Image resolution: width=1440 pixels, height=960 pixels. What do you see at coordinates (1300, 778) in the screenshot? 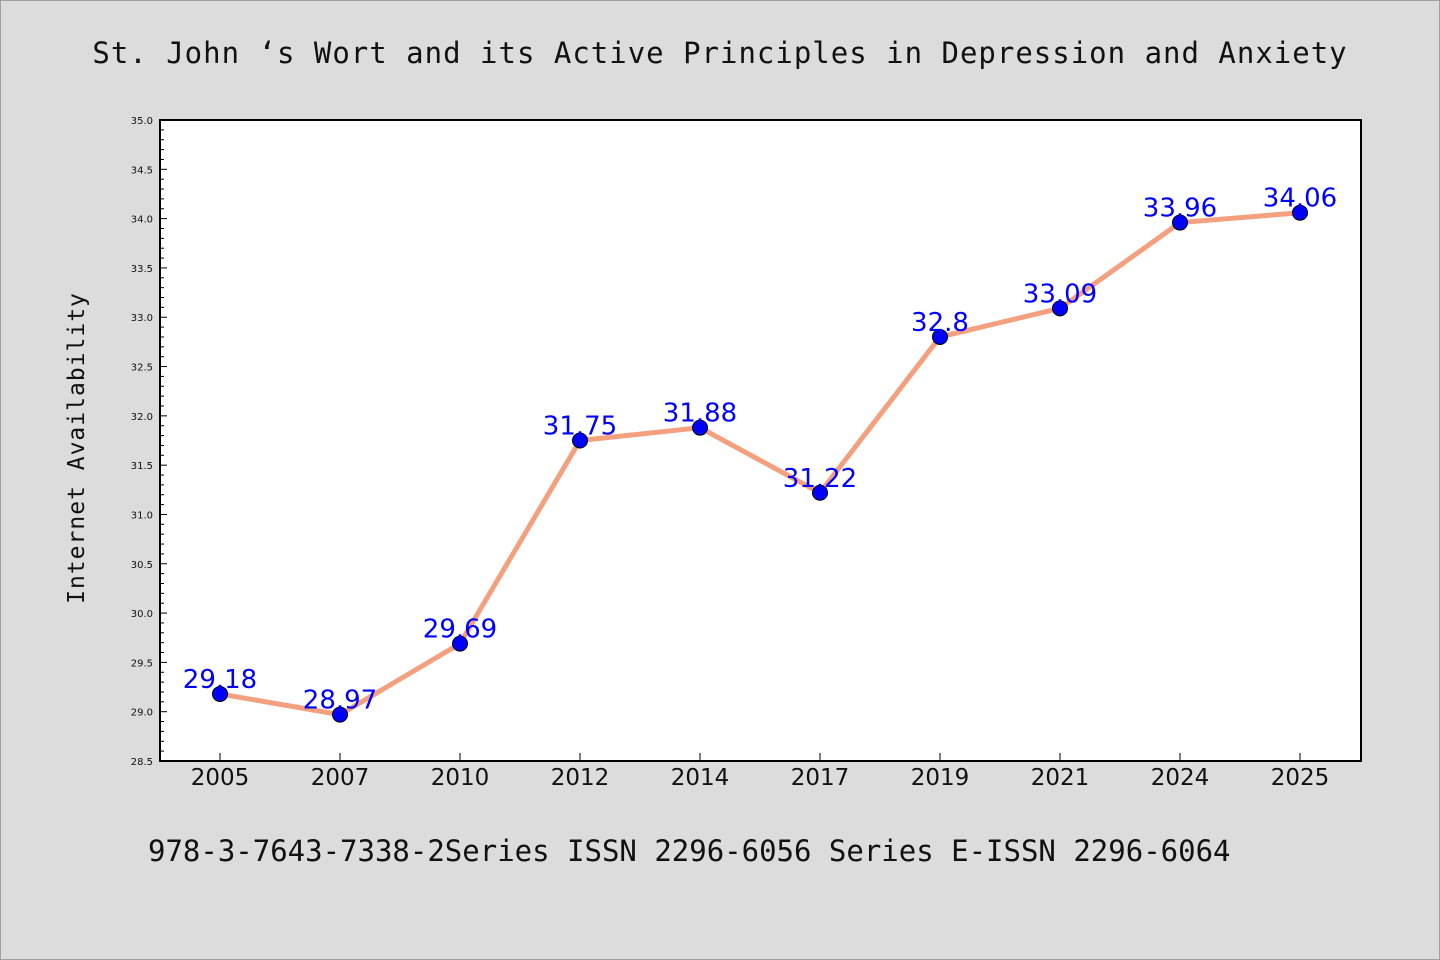
I see `x-tick-label: 2025` at bounding box center [1300, 778].